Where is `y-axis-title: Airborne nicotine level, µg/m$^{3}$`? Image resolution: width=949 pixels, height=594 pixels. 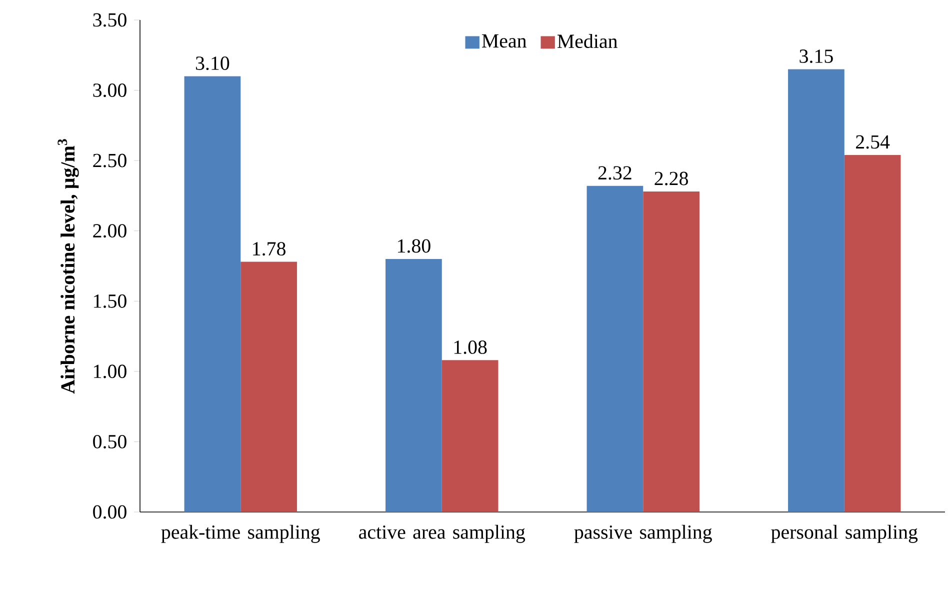
y-axis-title: Airborne nicotine level, µg/m$^{3}$ is located at coordinates (68, 266).